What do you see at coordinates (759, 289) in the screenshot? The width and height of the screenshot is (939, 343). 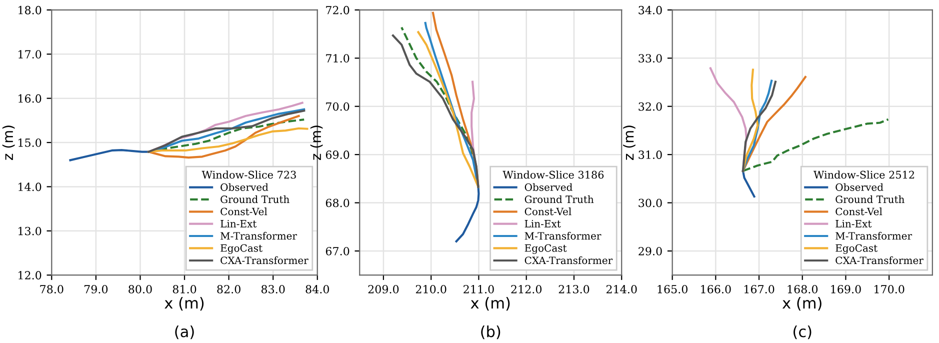 I see `x-tick-label: 167.0` at bounding box center [759, 289].